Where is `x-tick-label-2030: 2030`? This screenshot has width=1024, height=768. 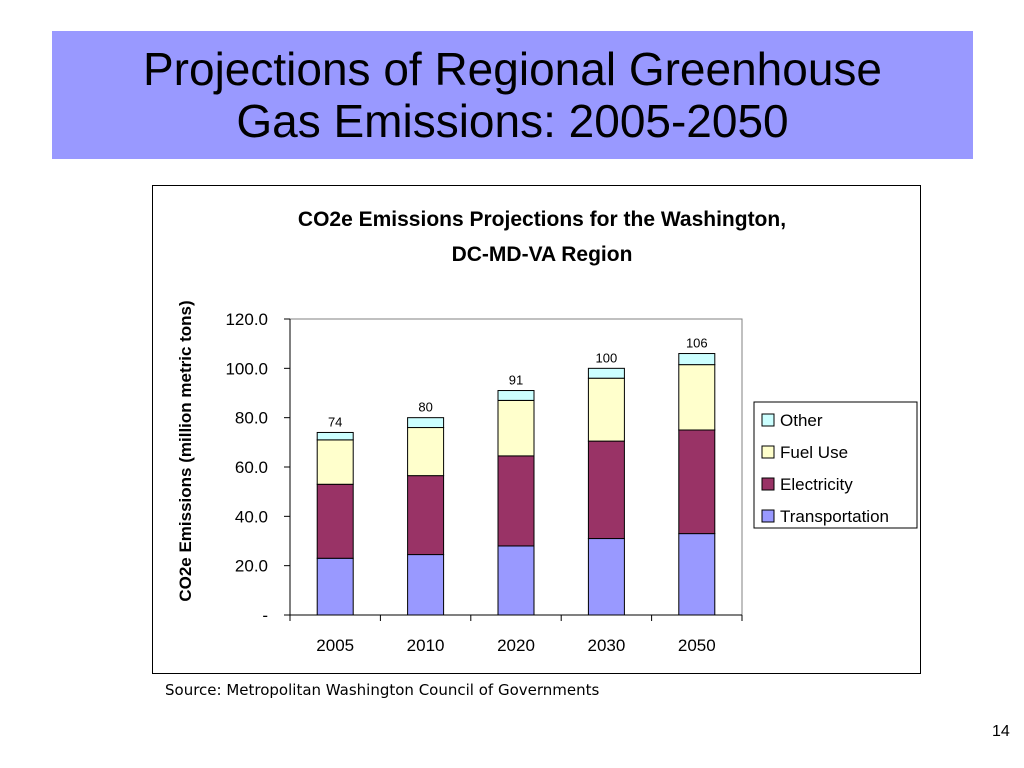
x-tick-label-2030: 2030 is located at coordinates (606, 645).